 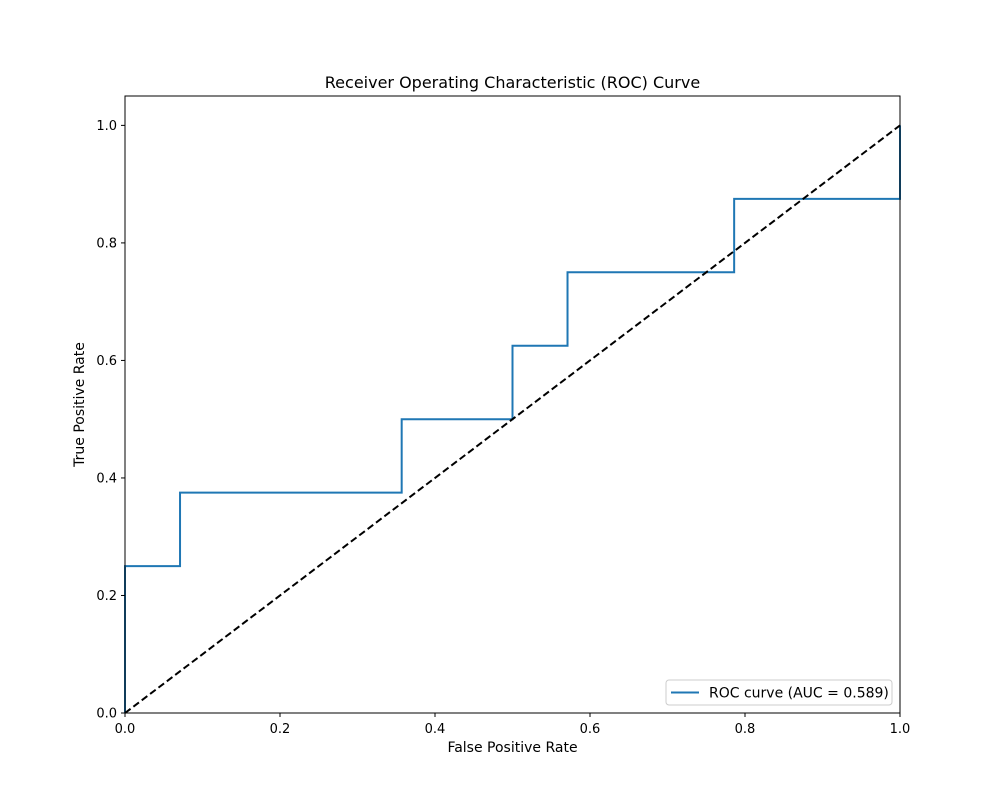 I want to click on legend-box, so click(x=779, y=692).